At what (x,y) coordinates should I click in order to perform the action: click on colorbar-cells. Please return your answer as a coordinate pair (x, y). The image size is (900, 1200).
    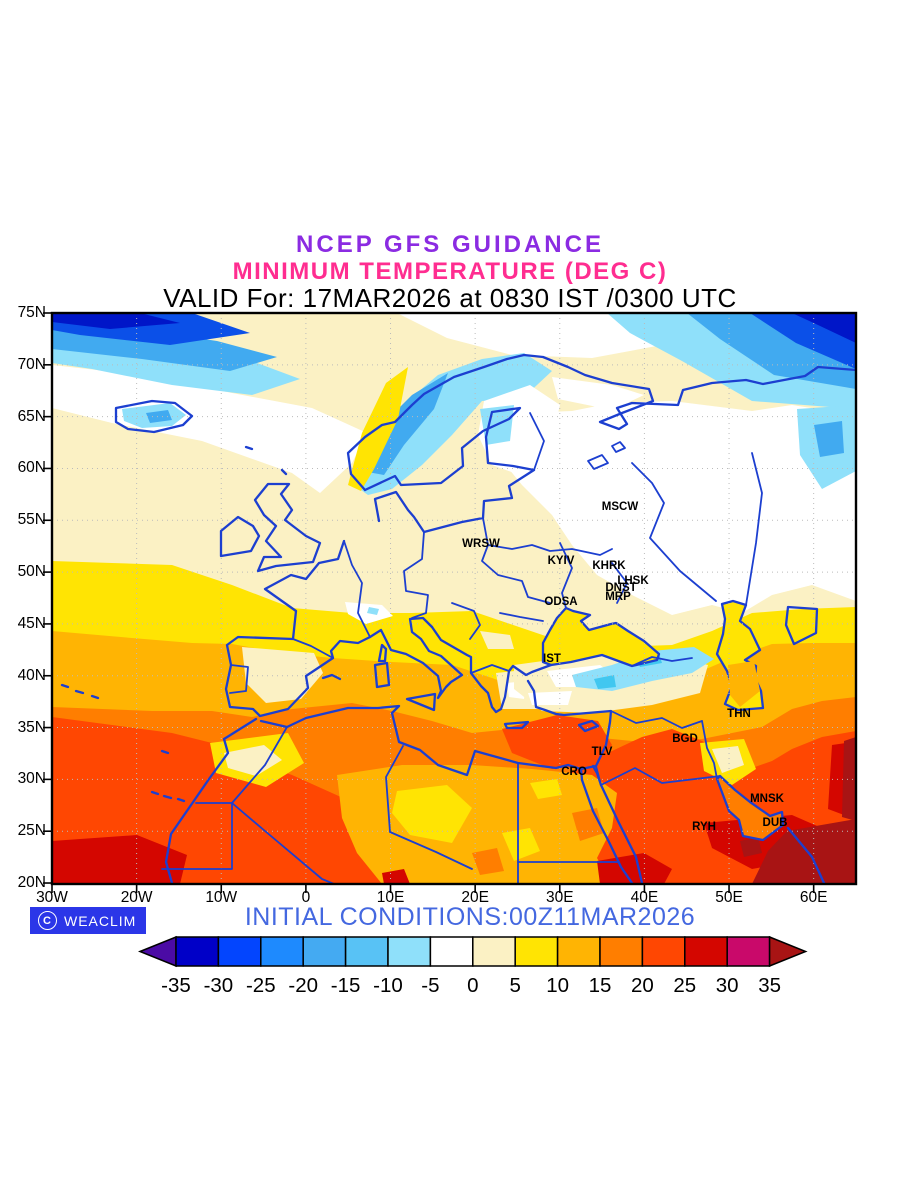
    Looking at the image, I should click on (472, 951).